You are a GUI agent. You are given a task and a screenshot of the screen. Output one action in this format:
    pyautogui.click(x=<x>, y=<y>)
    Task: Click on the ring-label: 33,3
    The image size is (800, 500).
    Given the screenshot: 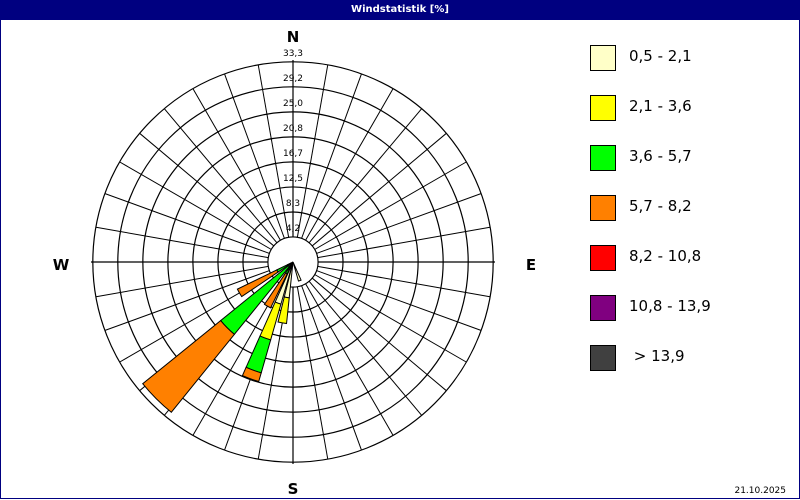 What is the action you would take?
    pyautogui.click(x=293, y=54)
    